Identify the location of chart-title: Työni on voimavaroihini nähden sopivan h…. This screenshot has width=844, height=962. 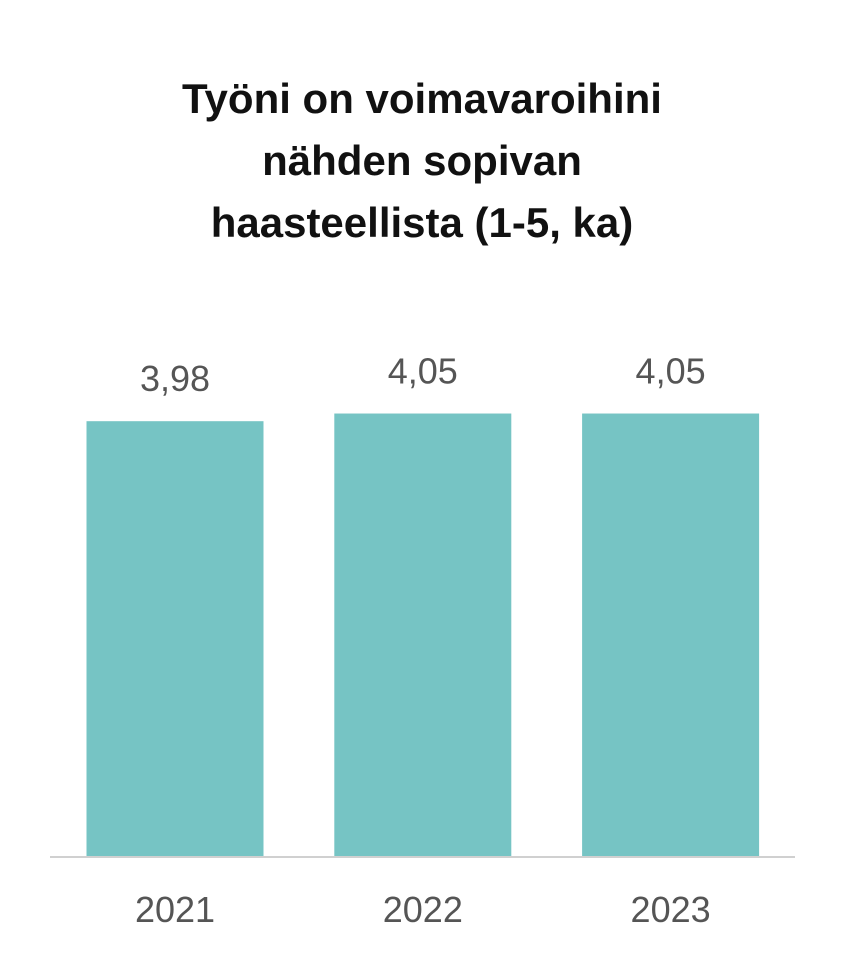
(422, 160).